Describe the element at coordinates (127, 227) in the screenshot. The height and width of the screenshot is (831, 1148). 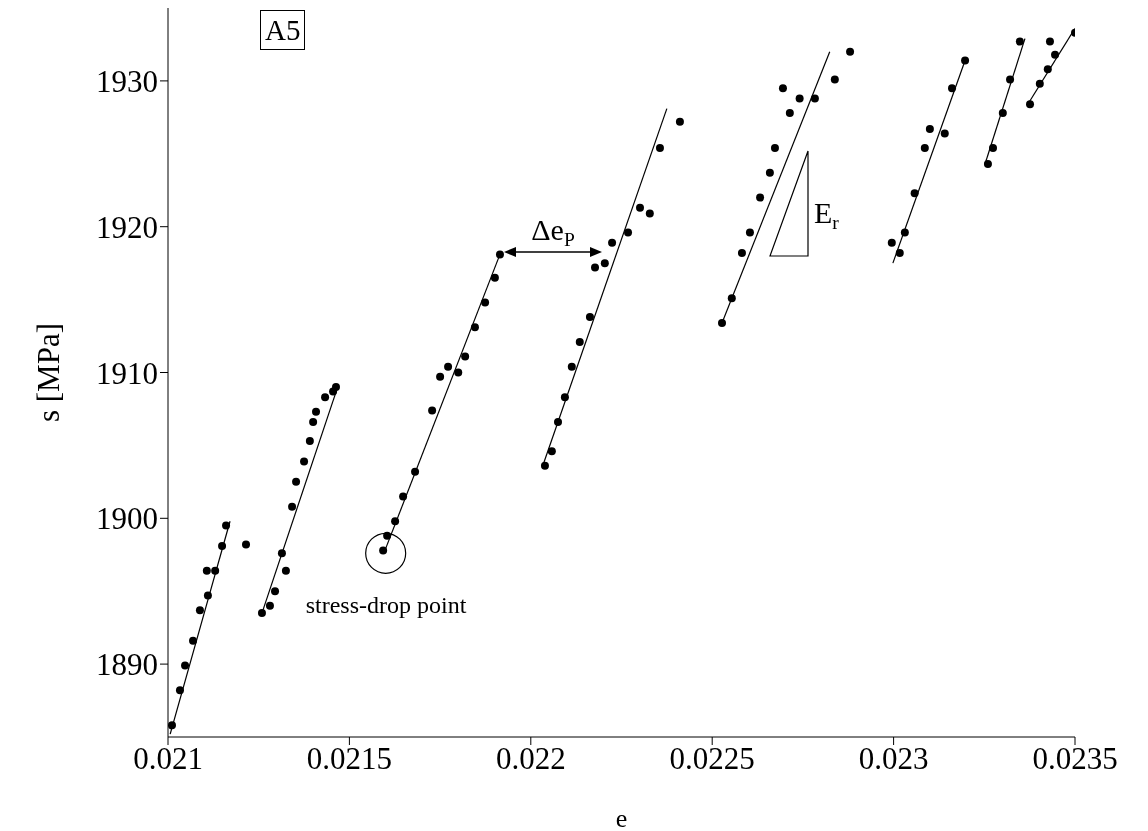
I see `y-tick-label: 1920` at that location.